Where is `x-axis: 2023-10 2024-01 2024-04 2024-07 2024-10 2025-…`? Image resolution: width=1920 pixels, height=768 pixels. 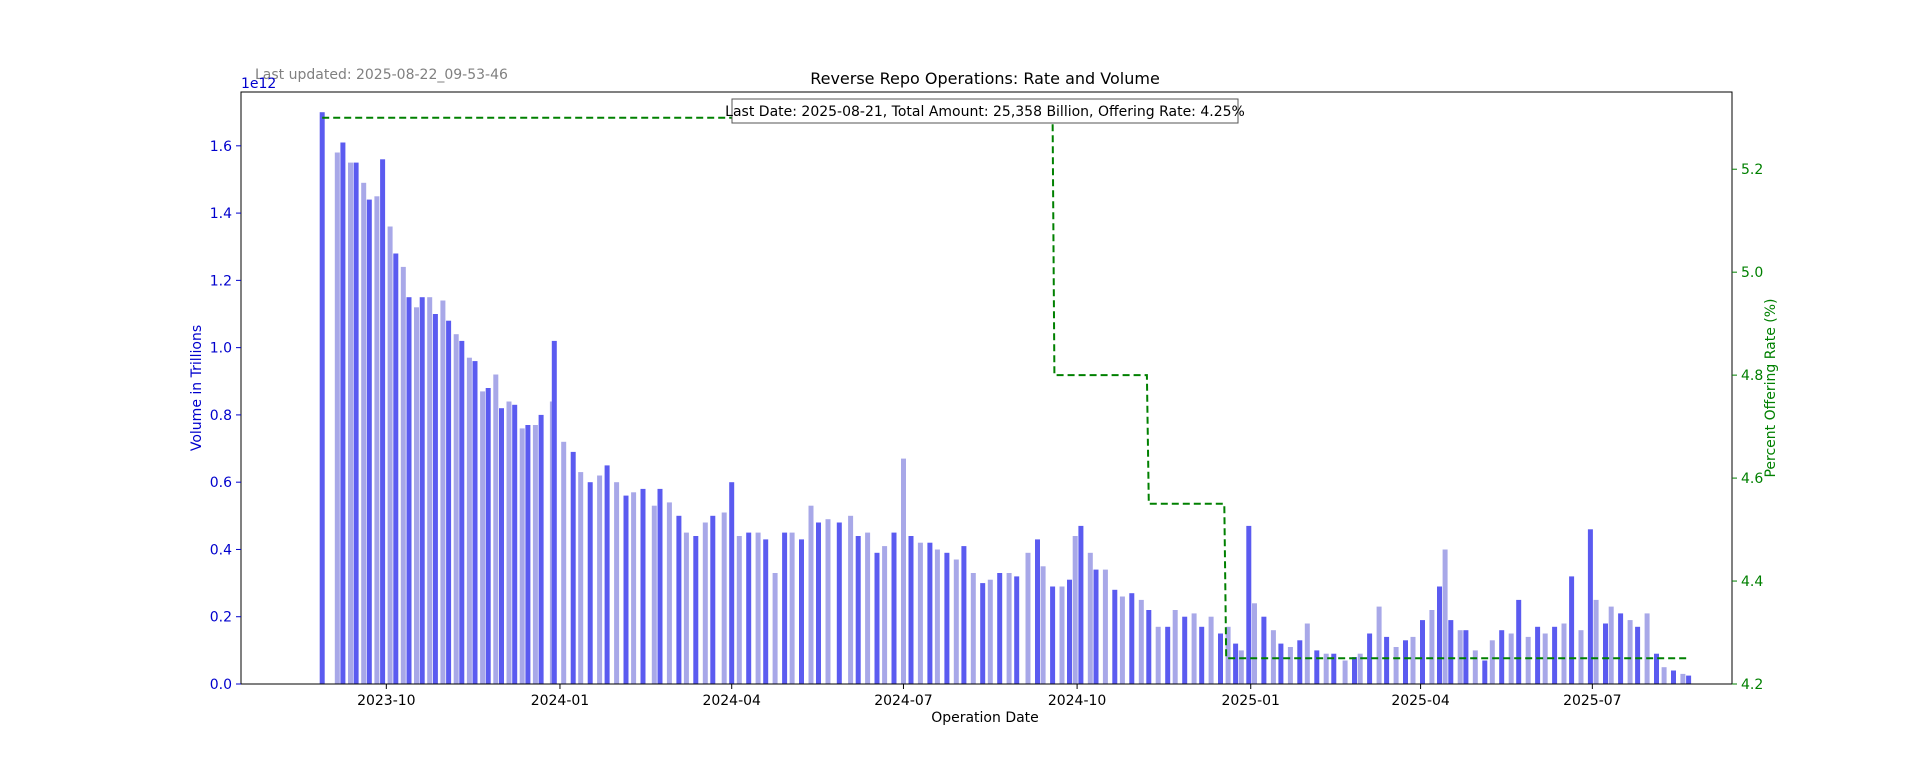 x-axis: 2023-10 2024-01 2024-04 2024-07 2024-10 2025-… is located at coordinates (989, 696).